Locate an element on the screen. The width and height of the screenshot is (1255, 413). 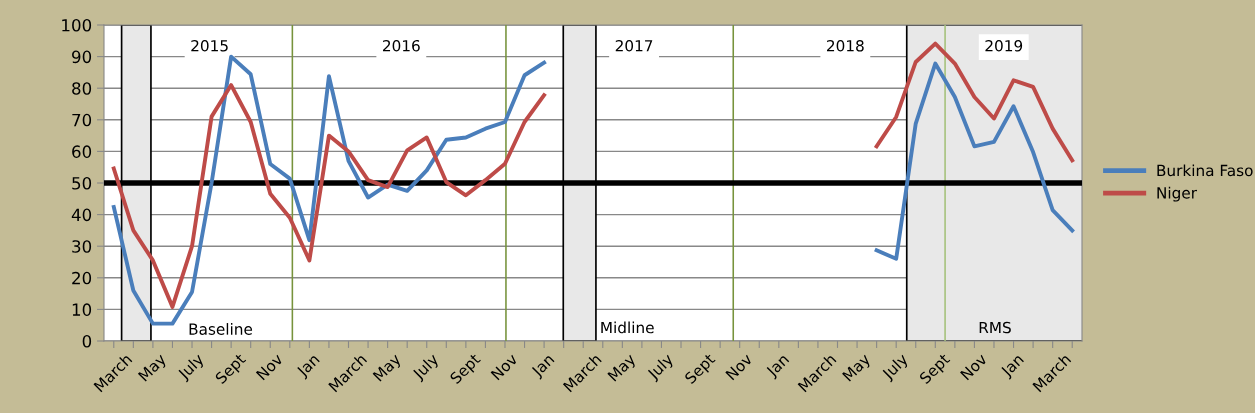
y-tick-label: 90 is located at coordinates (82, 57).